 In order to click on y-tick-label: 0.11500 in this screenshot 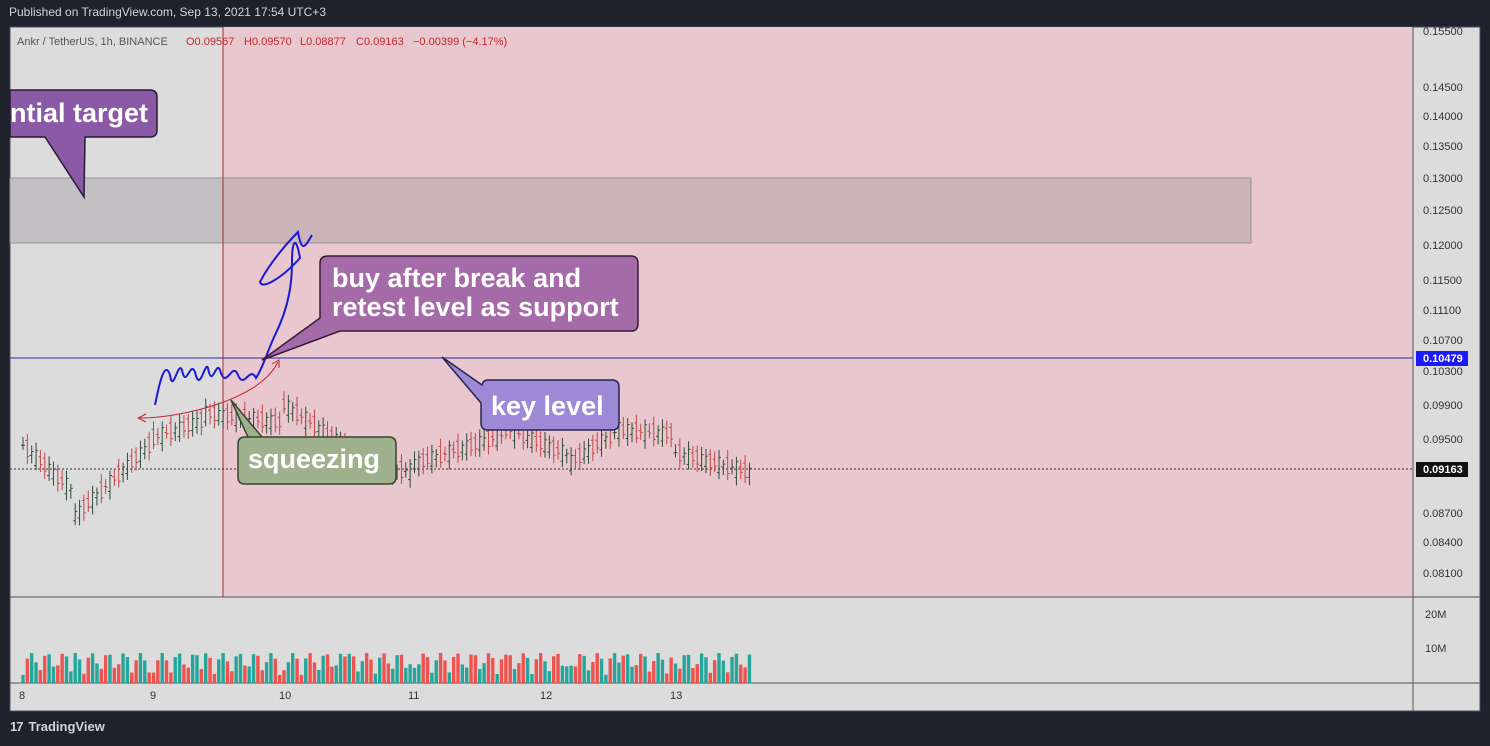, I will do `click(1442, 281)`.